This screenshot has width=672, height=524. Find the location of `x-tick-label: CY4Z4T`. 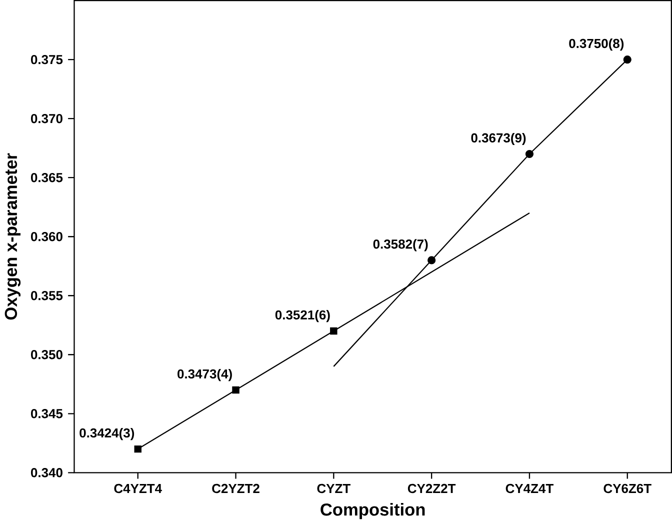

x-tick-label: CY4Z4T is located at coordinates (530, 489).